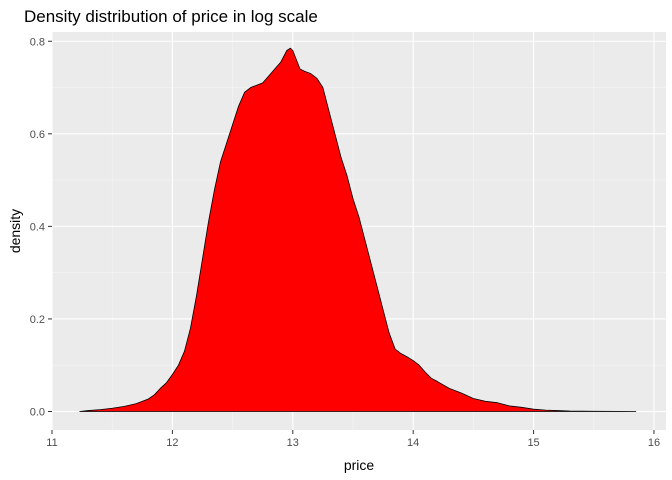 This screenshot has width=672, height=480. Describe the element at coordinates (37, 42) in the screenshot. I see `y-tick-label: 0.8` at that location.